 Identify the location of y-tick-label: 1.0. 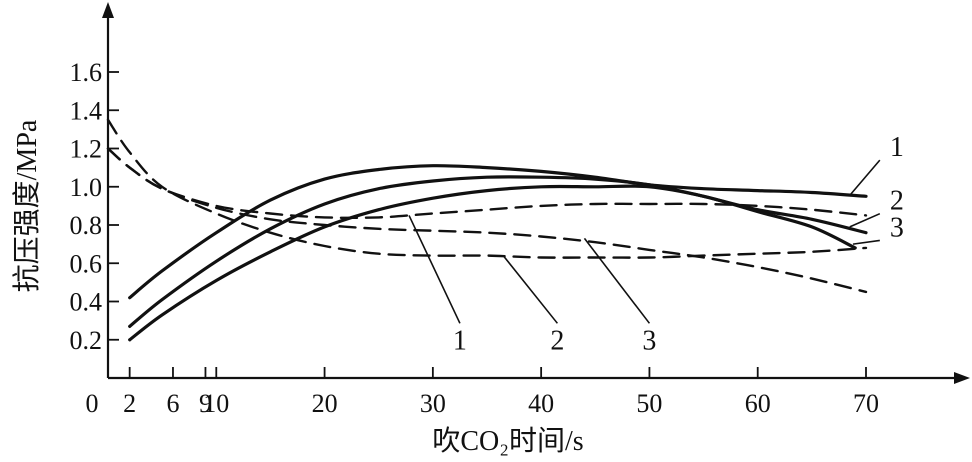
(86, 187).